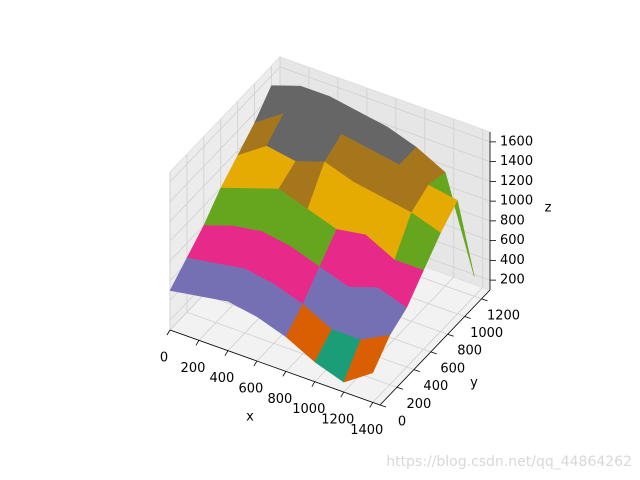 The image size is (640, 480). Describe the element at coordinates (509, 462) in the screenshot. I see `watermark: https://blog.csdn.net/qq_44864262` at that location.